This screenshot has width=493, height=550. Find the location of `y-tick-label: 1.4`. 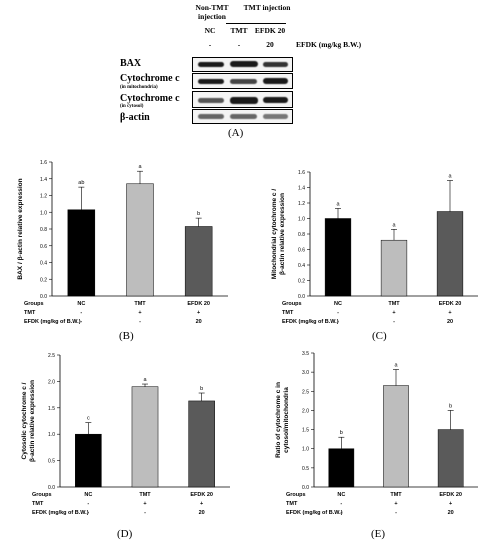

y-tick-label: 1.4 is located at coordinates (301, 189).